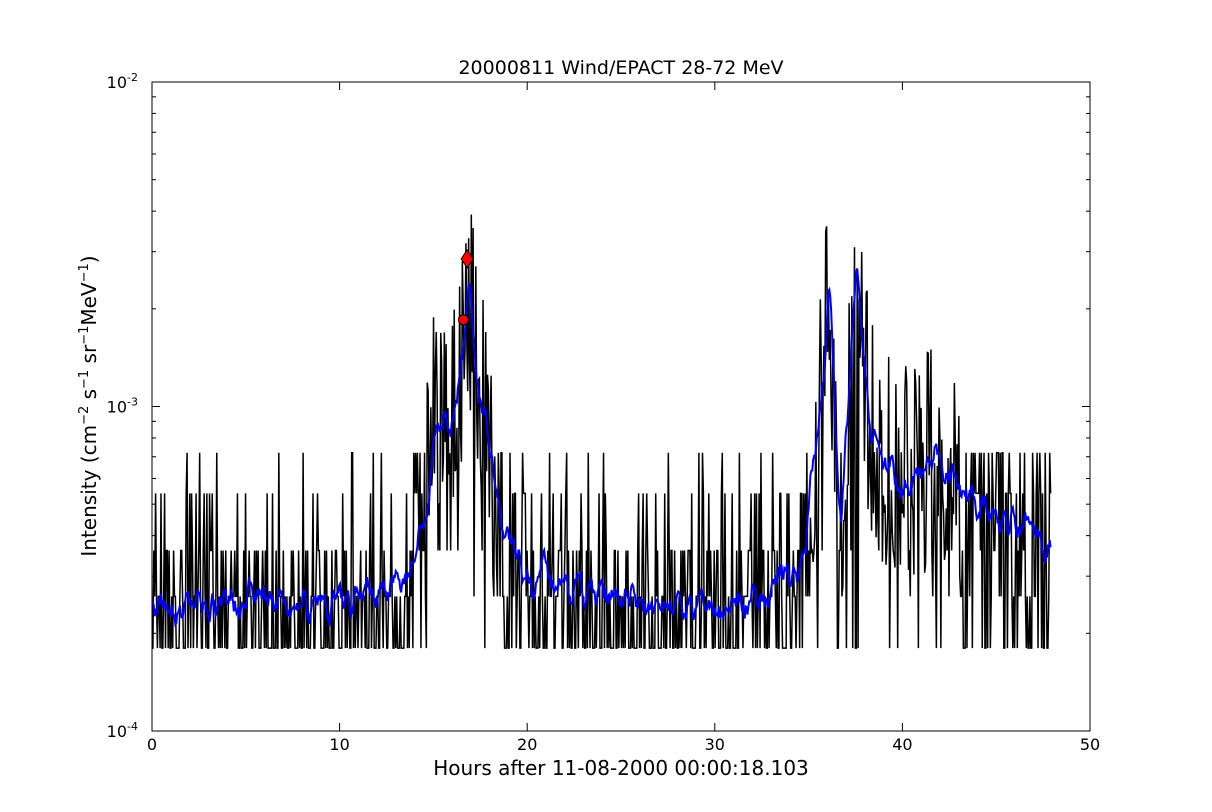 The height and width of the screenshot is (812, 1212). Describe the element at coordinates (463, 320) in the screenshot. I see `marker-circle` at that location.